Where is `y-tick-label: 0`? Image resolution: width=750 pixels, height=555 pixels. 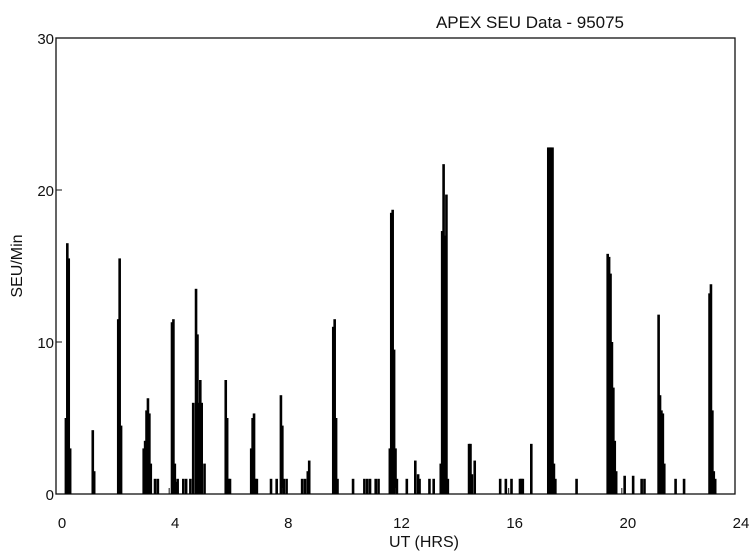
y-tick-label: 0 is located at coordinates (50, 495).